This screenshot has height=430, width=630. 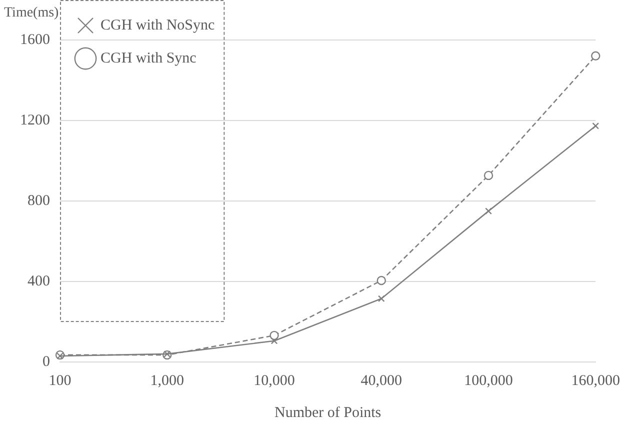 I want to click on y-tick-label: 1600, so click(x=35, y=40).